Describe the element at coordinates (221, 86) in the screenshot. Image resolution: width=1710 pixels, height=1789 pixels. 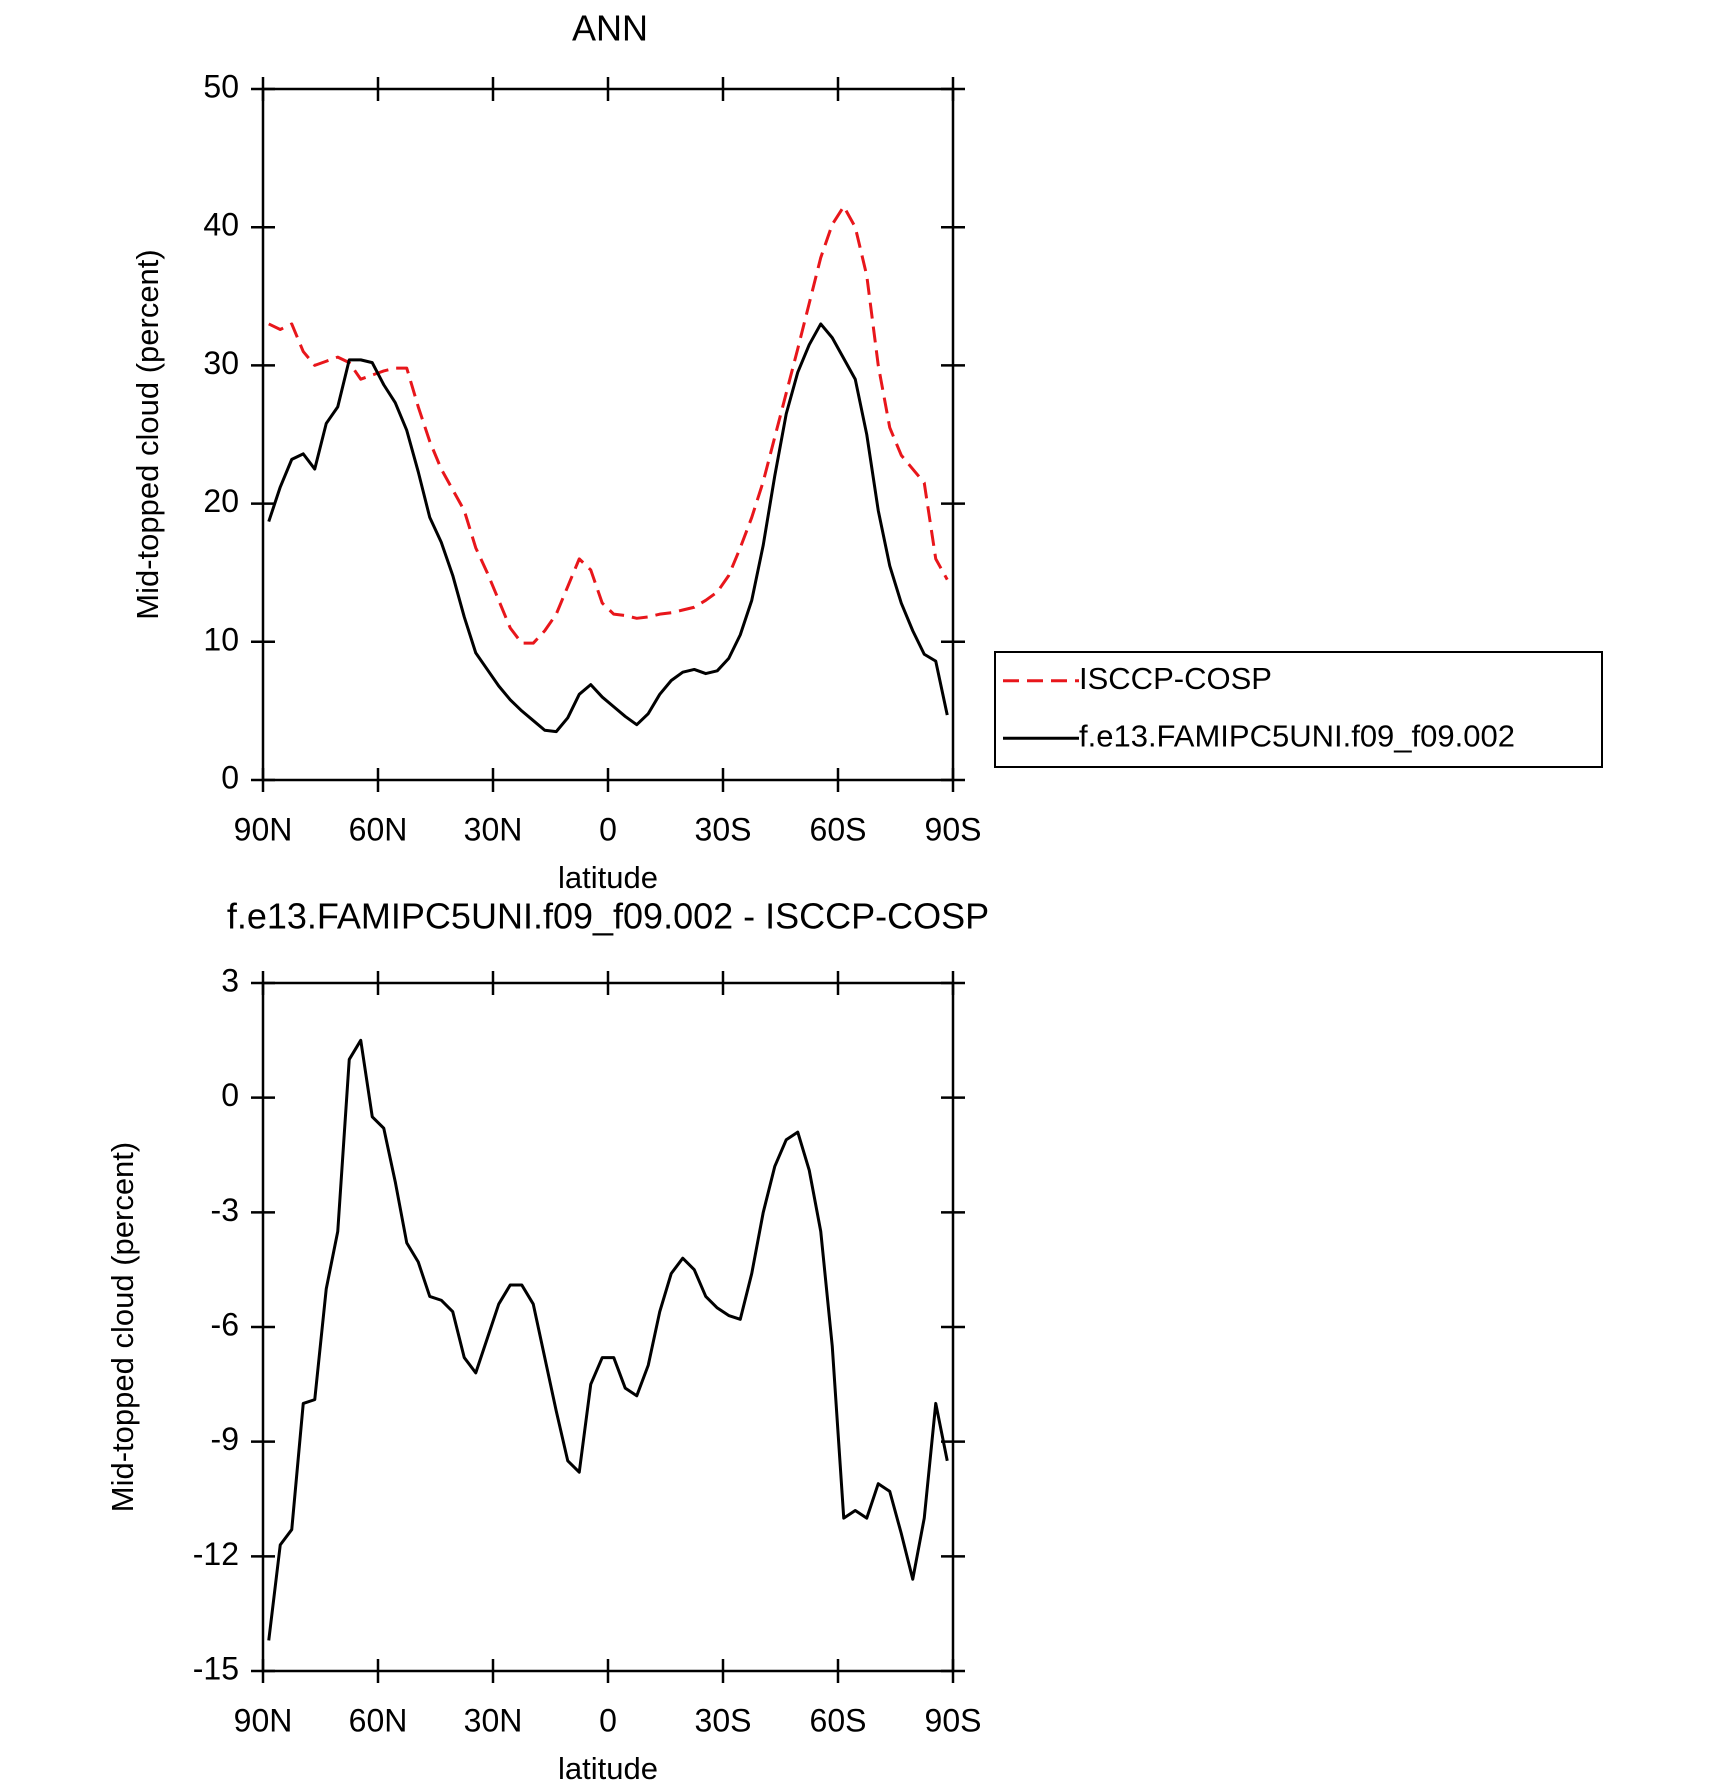
I see `y-tick-label: 50` at that location.